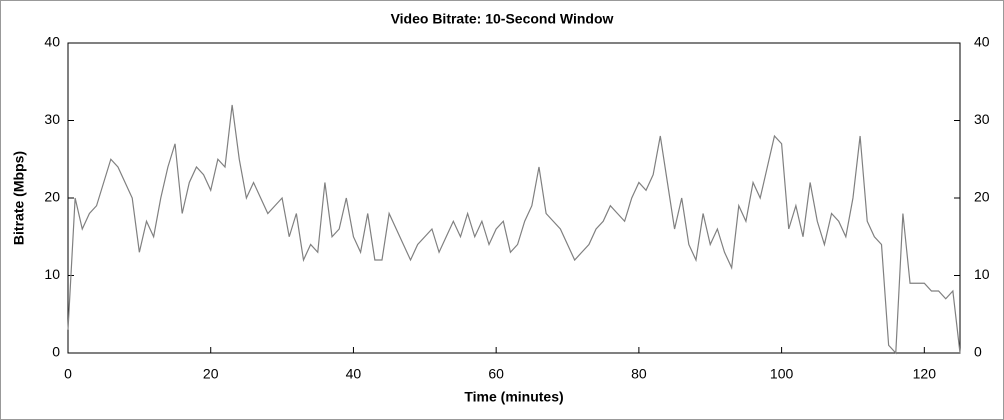  Describe the element at coordinates (982, 119) in the screenshot. I see `y2-tick-label: 30` at that location.